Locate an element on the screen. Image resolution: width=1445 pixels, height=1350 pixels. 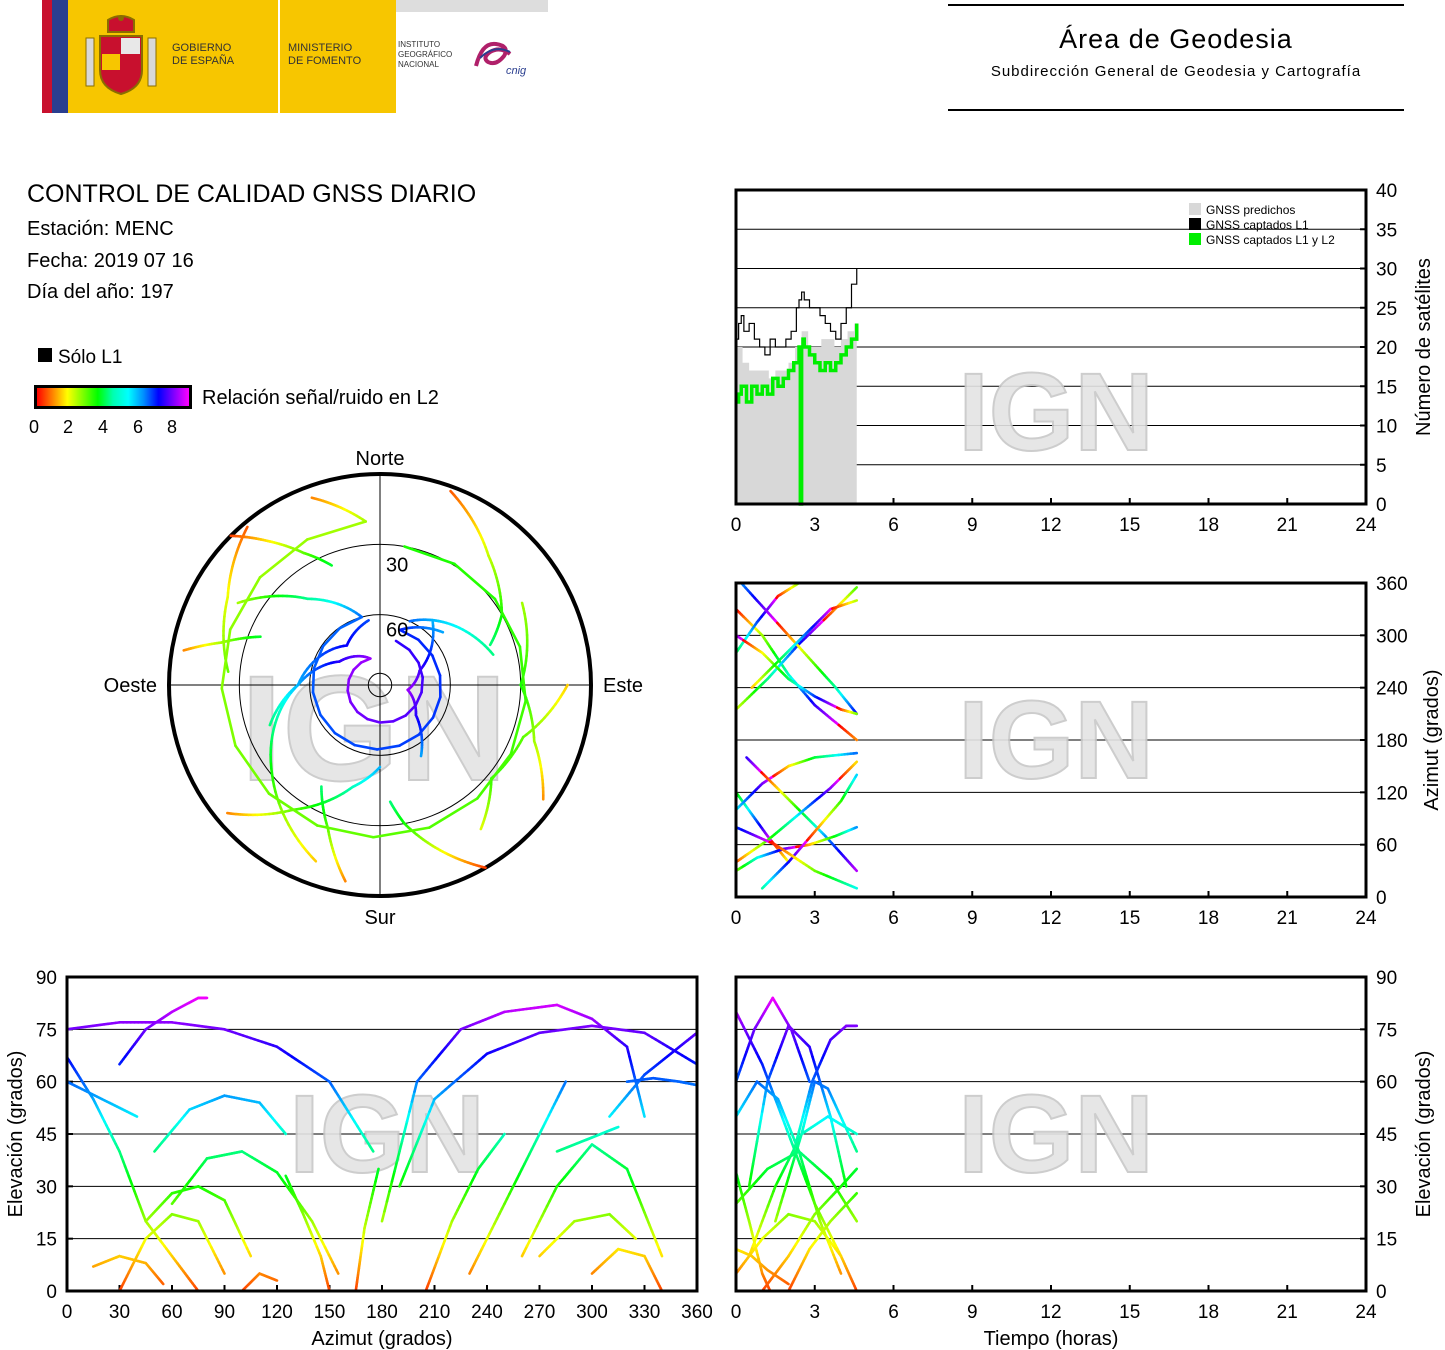
header-rule-bottom is located at coordinates (1176, 110).